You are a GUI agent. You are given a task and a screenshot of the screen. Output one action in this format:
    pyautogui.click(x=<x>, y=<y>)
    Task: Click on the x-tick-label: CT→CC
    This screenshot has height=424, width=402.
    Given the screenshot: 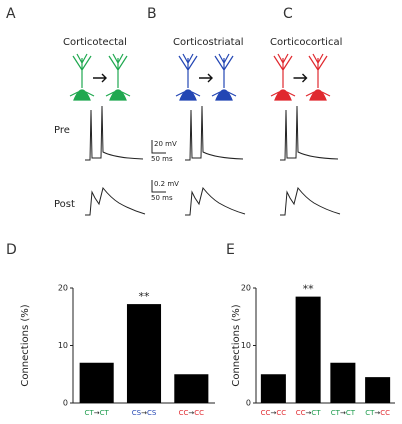 What is the action you would take?
    pyautogui.click(x=377, y=413)
    